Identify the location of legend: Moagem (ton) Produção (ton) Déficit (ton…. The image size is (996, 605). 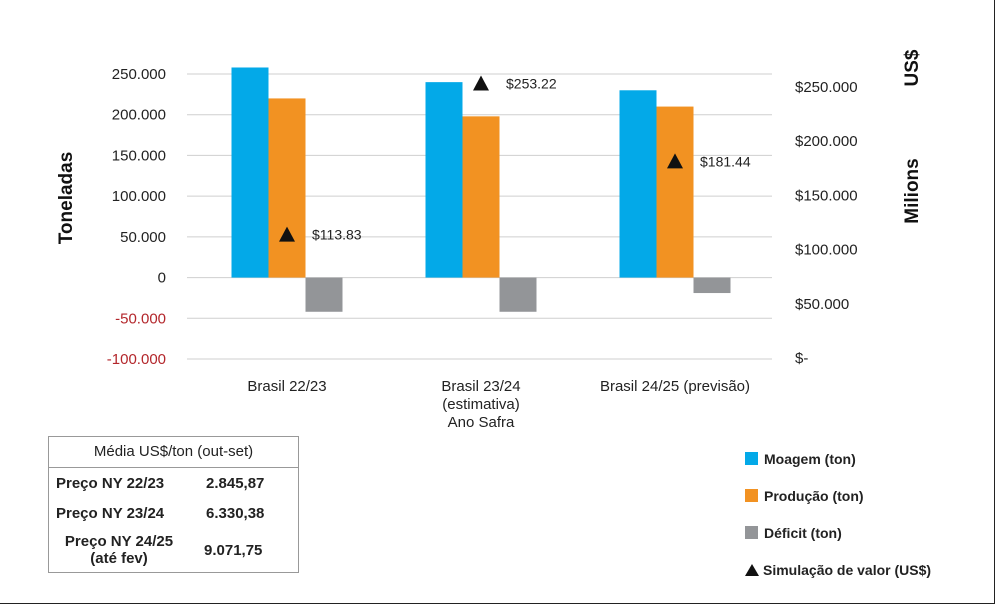
(838, 514).